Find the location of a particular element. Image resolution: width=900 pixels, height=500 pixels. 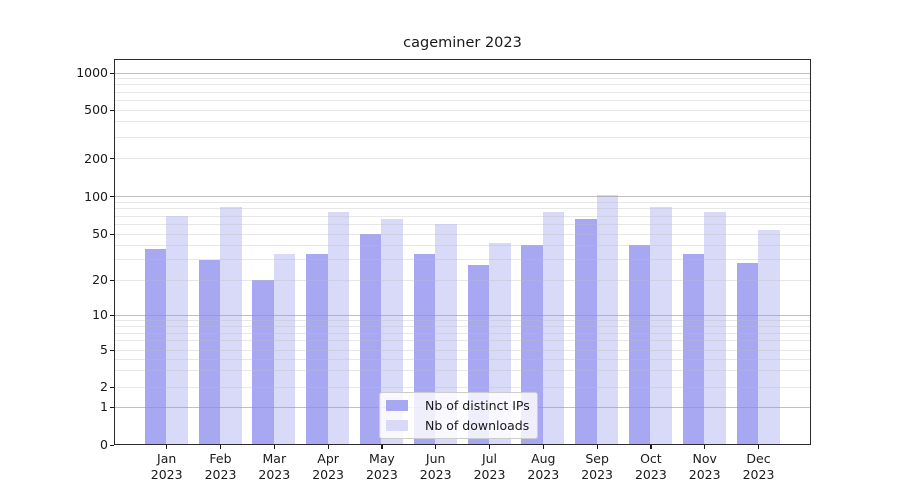

legend-item: Nb of downloads is located at coordinates (458, 425).